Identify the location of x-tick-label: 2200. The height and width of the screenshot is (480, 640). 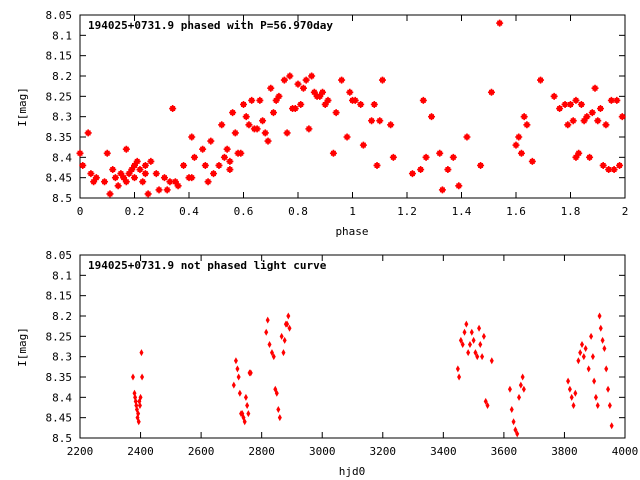
(80, 451).